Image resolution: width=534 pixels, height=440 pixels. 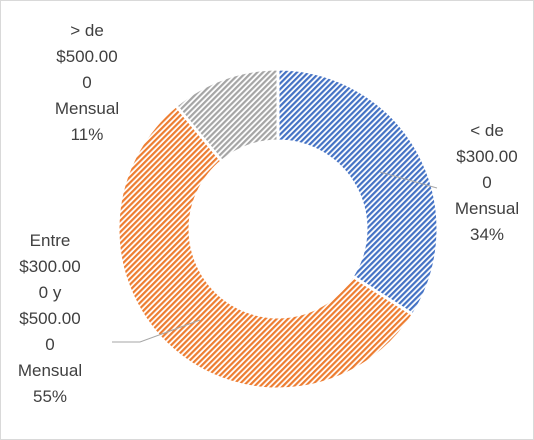 I want to click on category-label: Entre $300.000 y $500.000 Mensual, so click(x=50, y=305).